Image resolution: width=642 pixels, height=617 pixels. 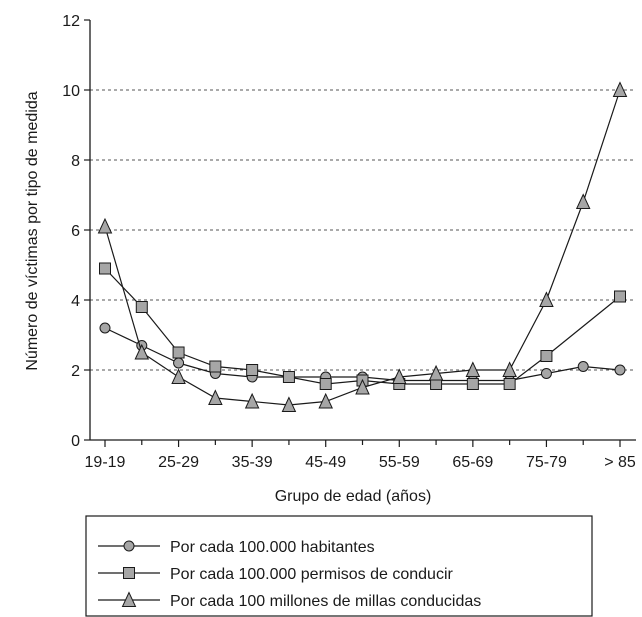 I want to click on x-tick-label: > 85, so click(x=620, y=462).